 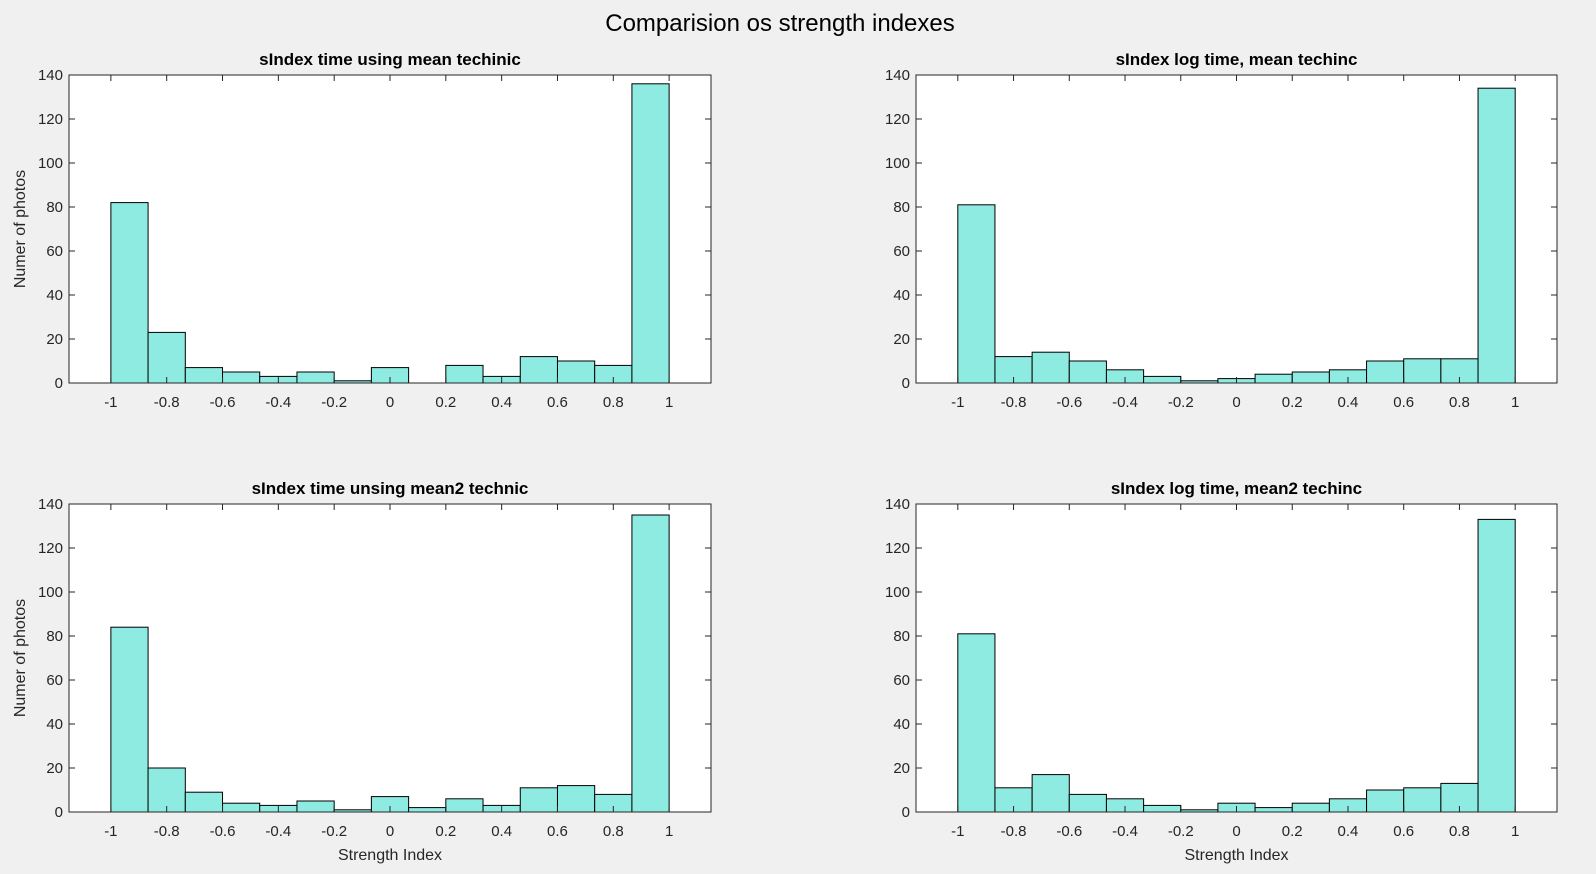 What do you see at coordinates (1236, 488) in the screenshot?
I see `subplot-title: sIndex log time, mean2 techinc` at bounding box center [1236, 488].